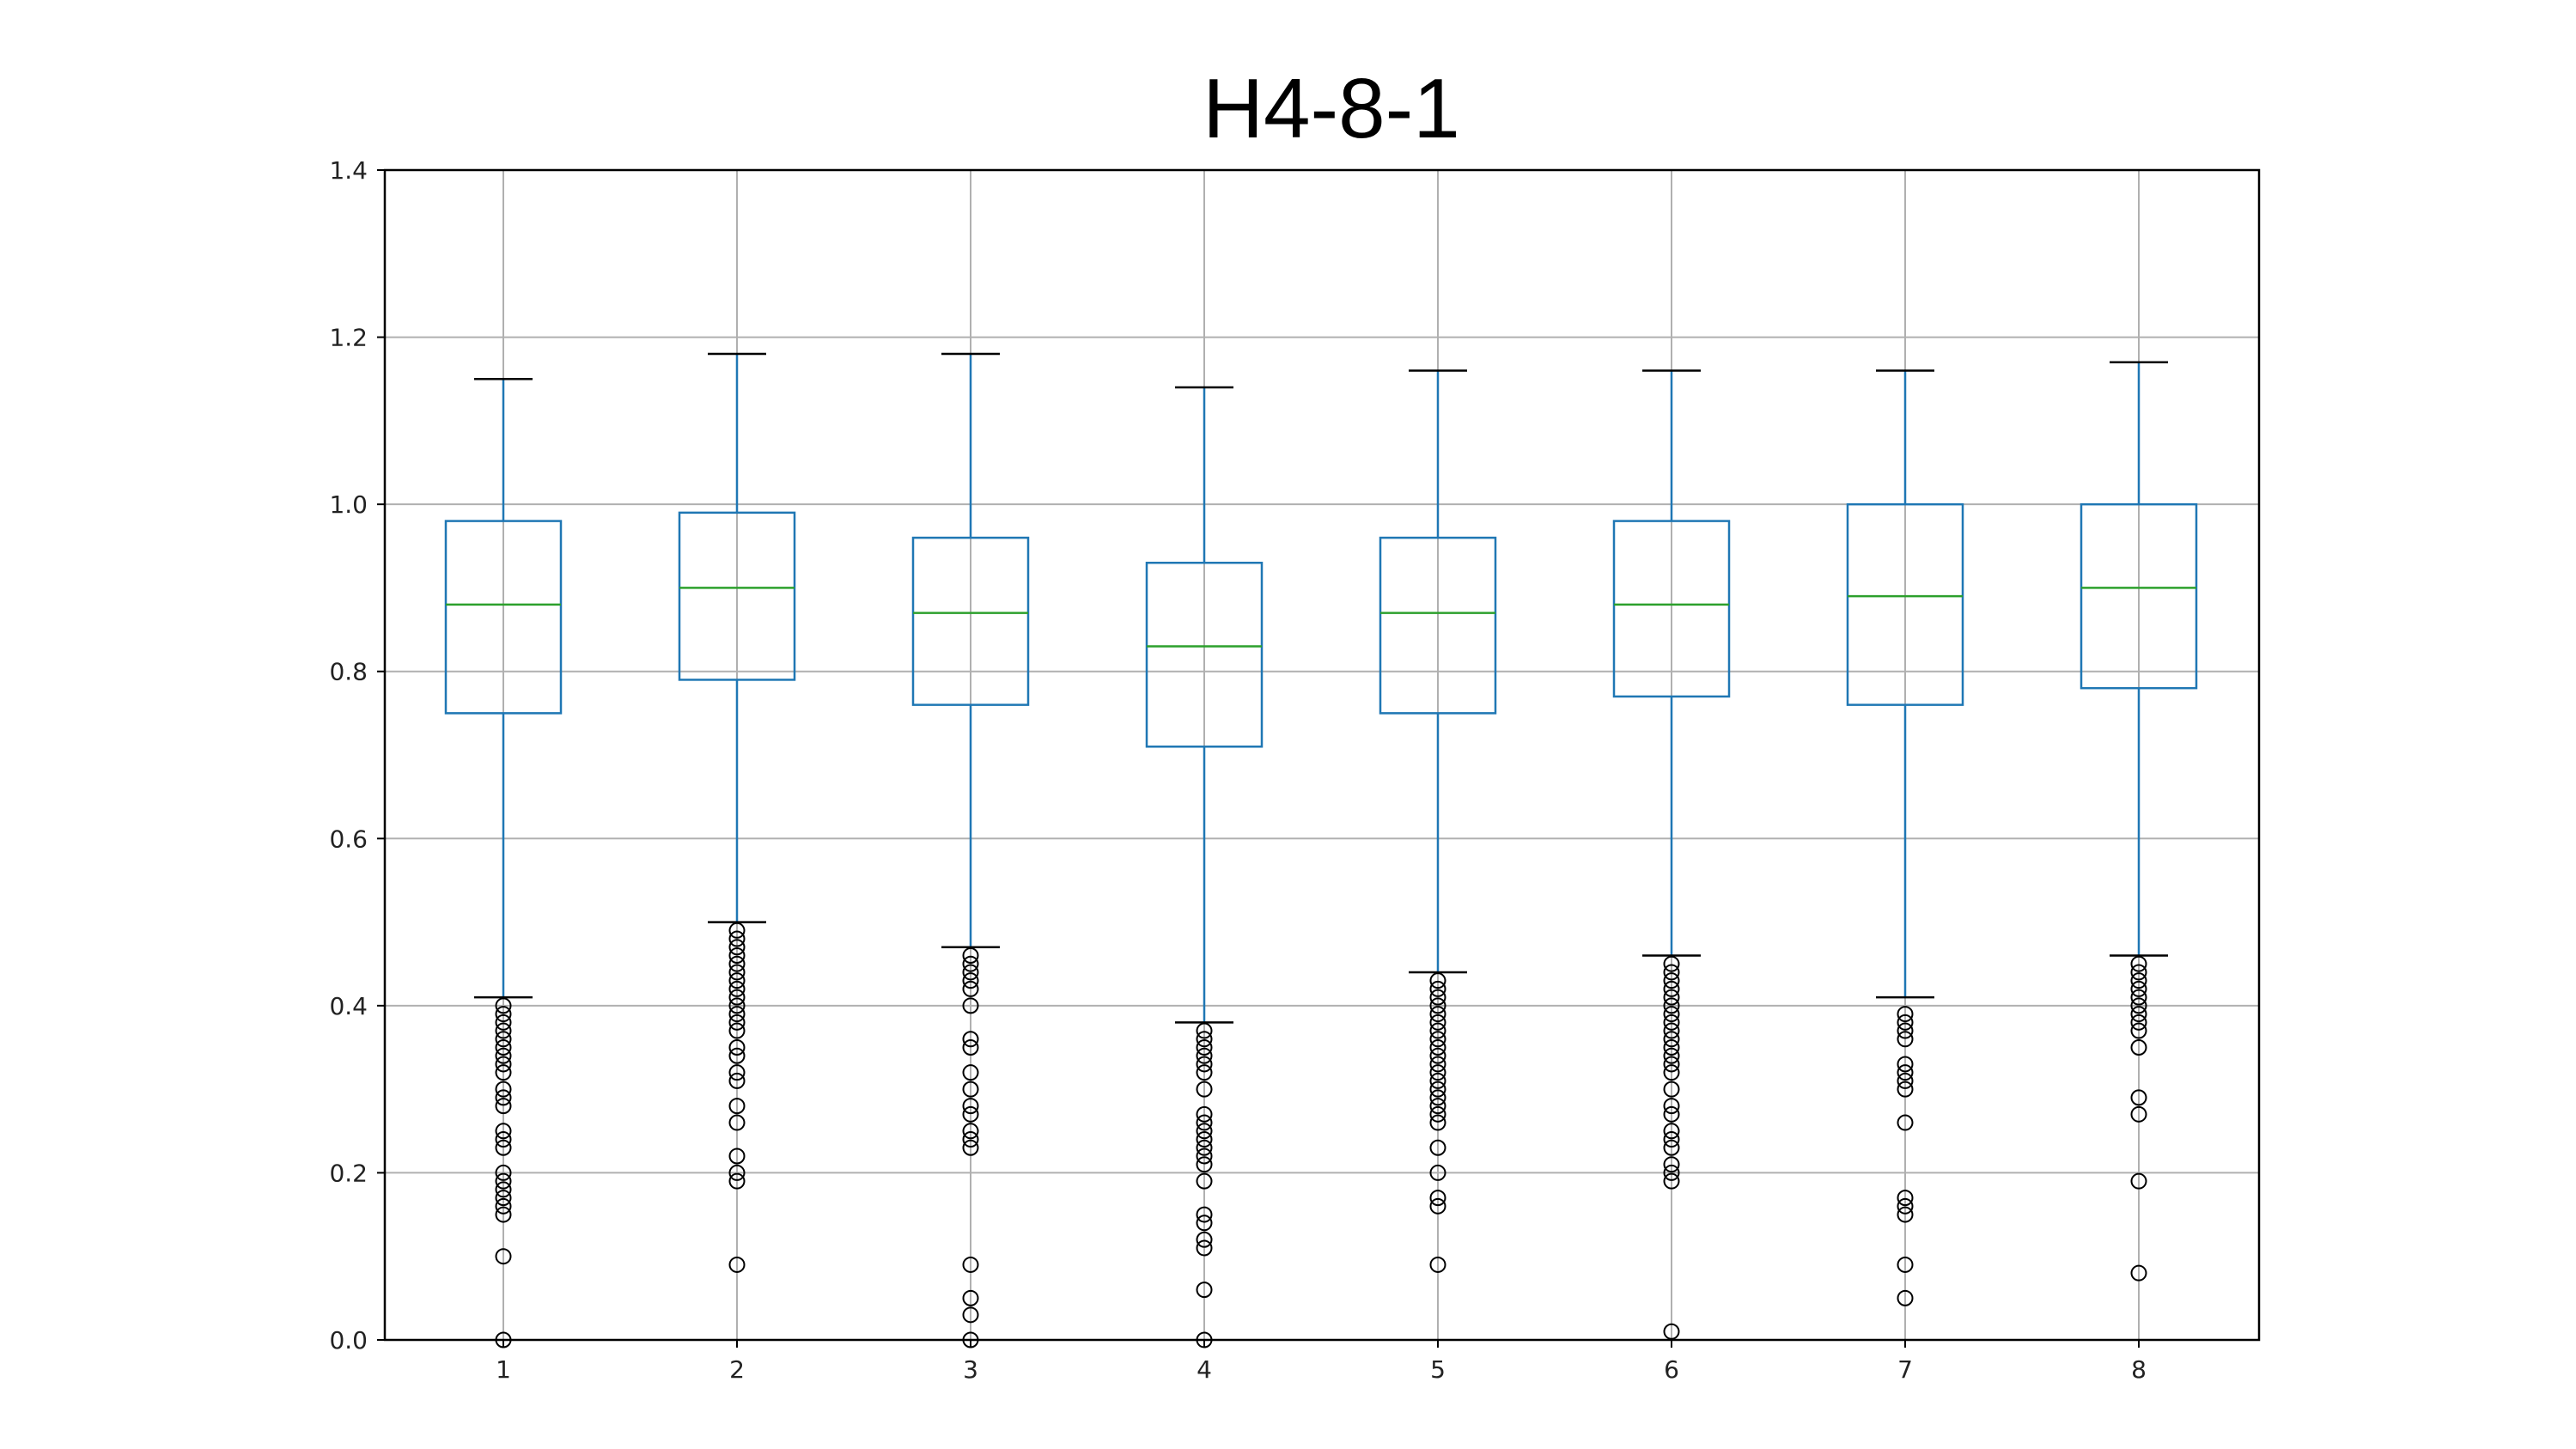  I want to click on y-tick-label: 0.2, so click(348, 1173).